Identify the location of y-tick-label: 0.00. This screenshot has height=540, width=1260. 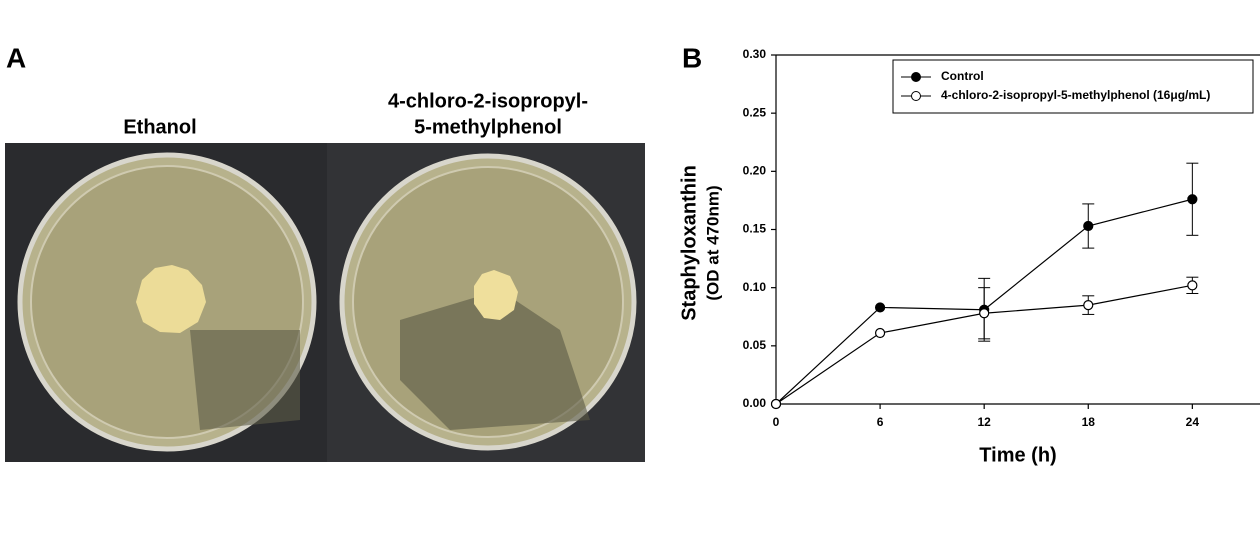
(755, 403).